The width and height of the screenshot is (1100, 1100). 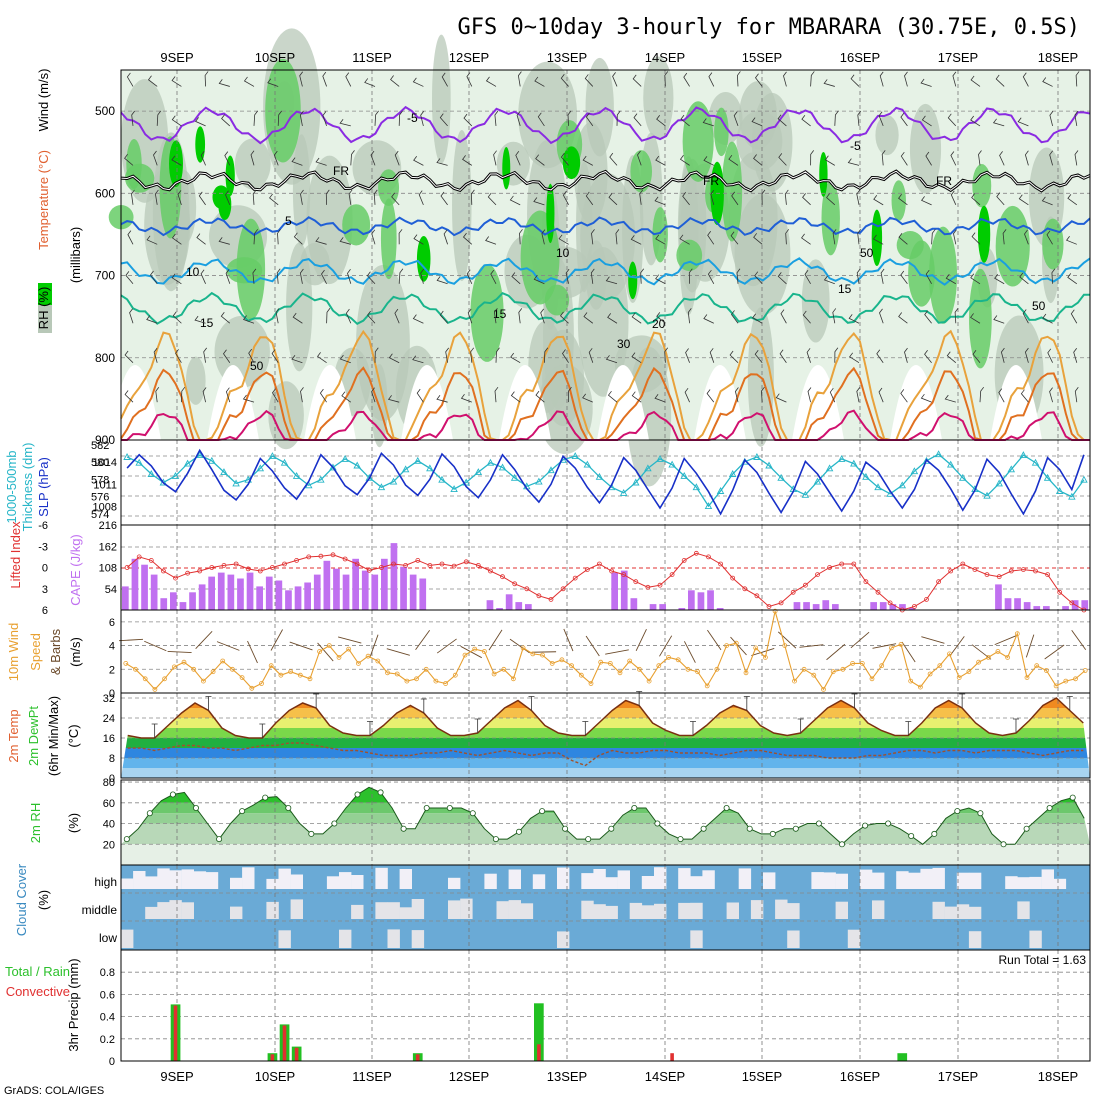 I want to click on bottom-date-label: 14SEP, so click(x=665, y=1076).